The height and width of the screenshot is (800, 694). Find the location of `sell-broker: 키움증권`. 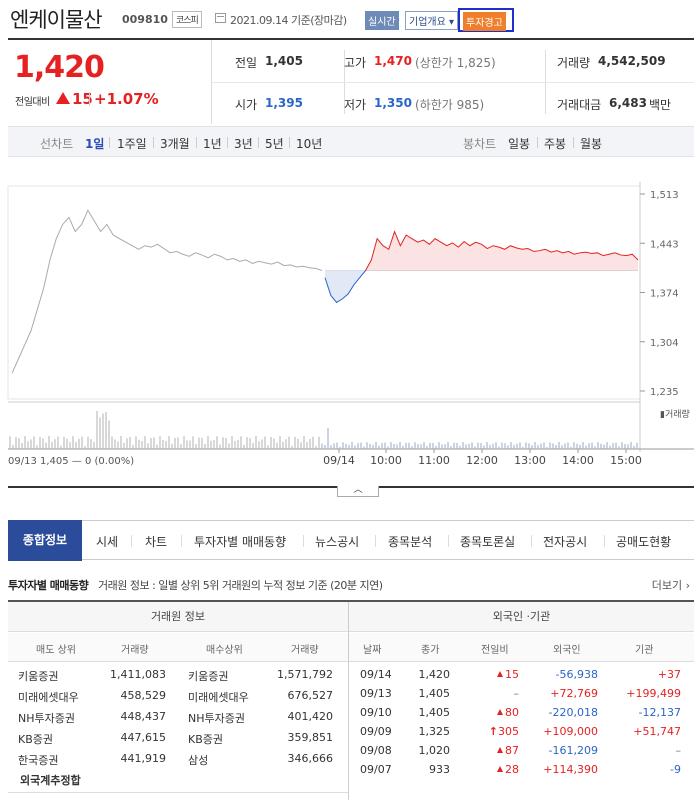

sell-broker: 키움증권 is located at coordinates (38, 676).